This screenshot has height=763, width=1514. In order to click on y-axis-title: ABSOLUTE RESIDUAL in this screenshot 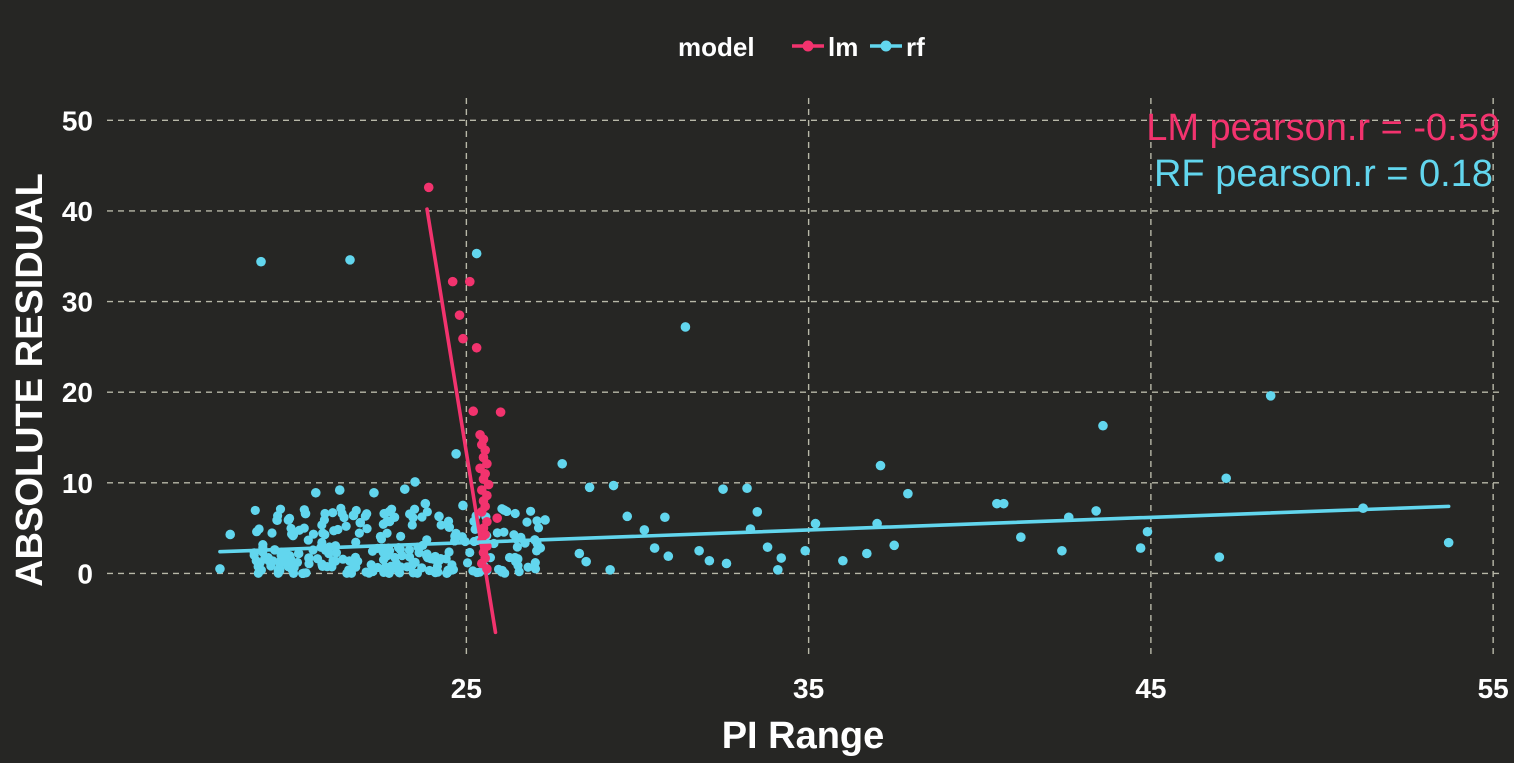, I will do `click(30, 380)`.